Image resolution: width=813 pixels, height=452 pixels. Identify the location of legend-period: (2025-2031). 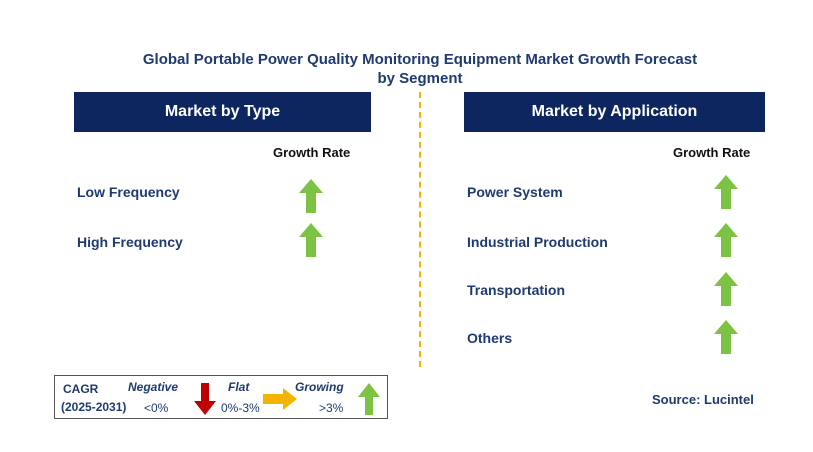
(94, 407).